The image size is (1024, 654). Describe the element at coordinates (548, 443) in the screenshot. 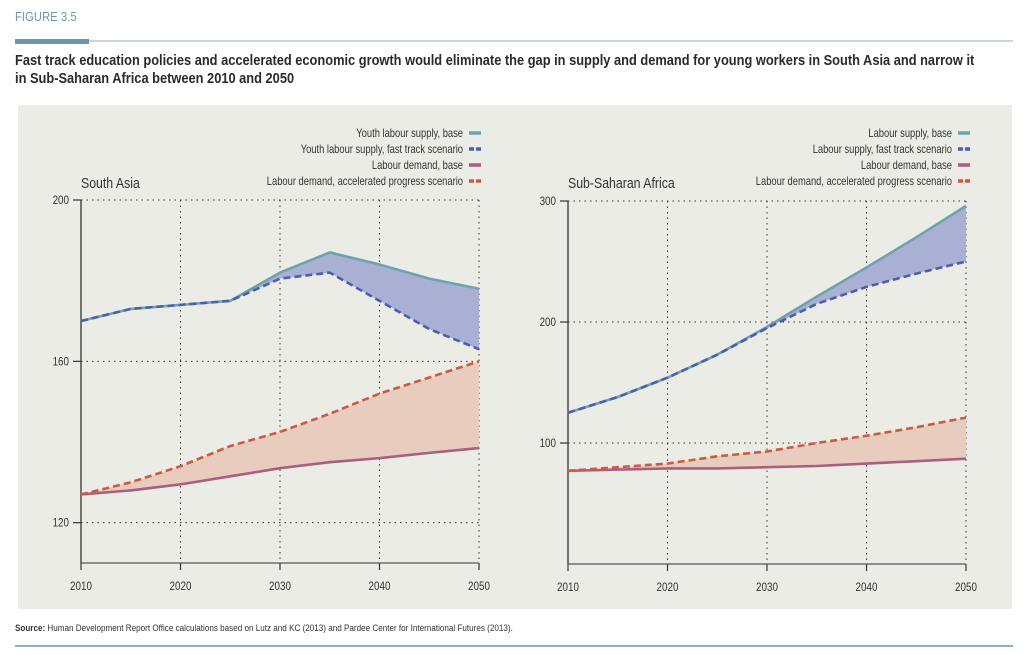

I see `y-tick-label: 100` at that location.